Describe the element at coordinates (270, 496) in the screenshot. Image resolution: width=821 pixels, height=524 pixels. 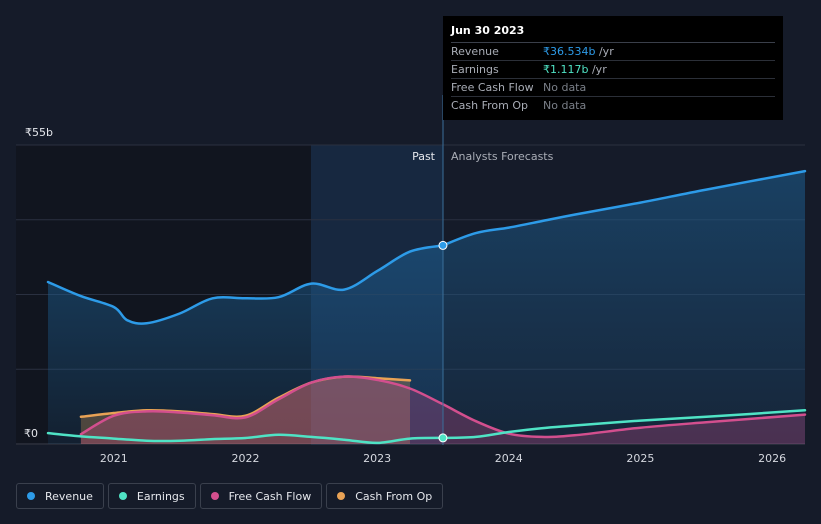
I see `legend-label: Free Cash Flow` at that location.